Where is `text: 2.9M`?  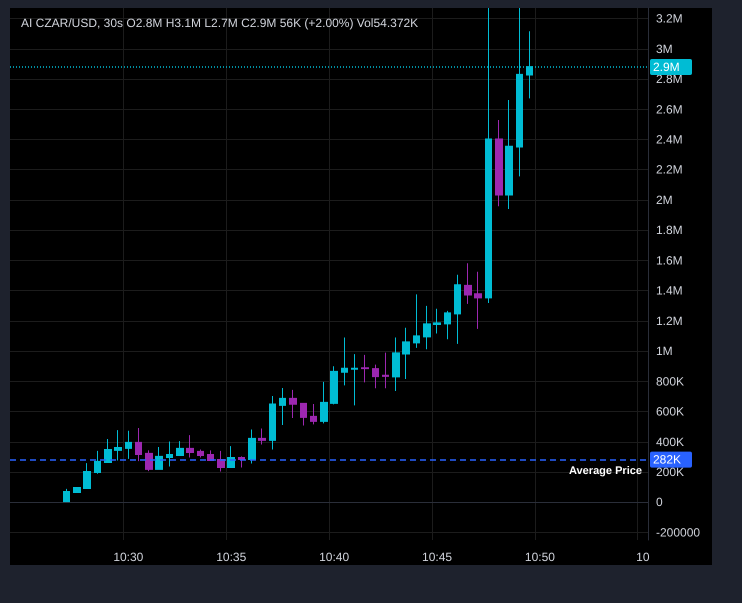
text: 2.9M is located at coordinates (666, 67).